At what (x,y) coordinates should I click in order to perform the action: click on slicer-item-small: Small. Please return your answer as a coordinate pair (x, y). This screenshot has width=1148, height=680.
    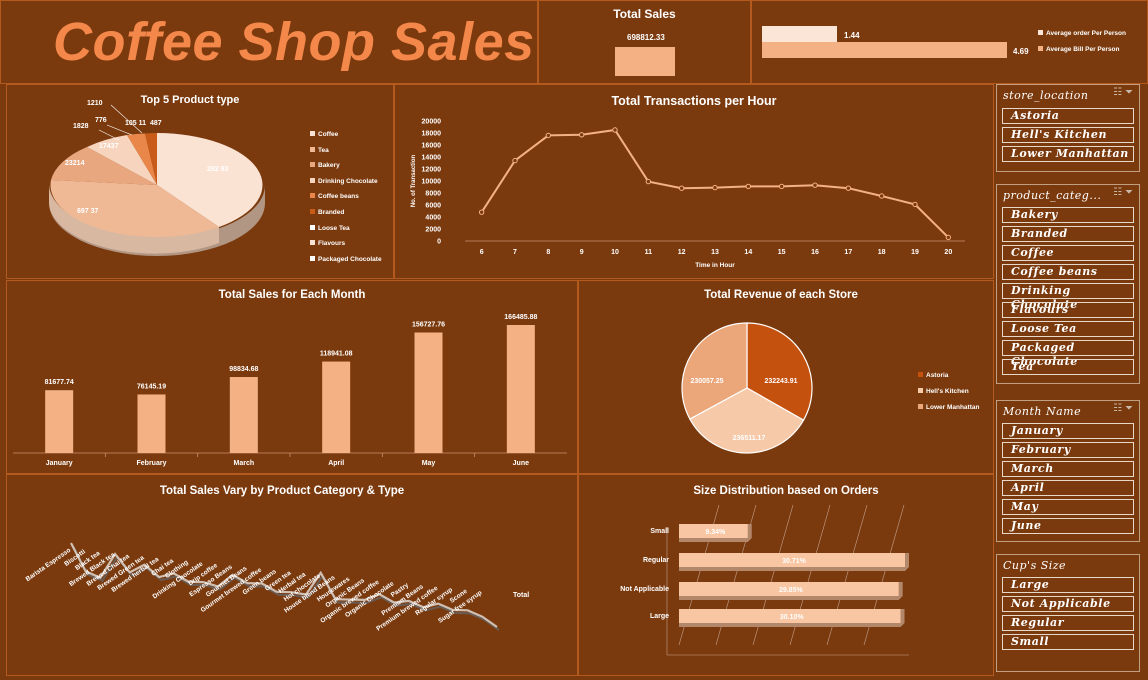
    Looking at the image, I should click on (1068, 642).